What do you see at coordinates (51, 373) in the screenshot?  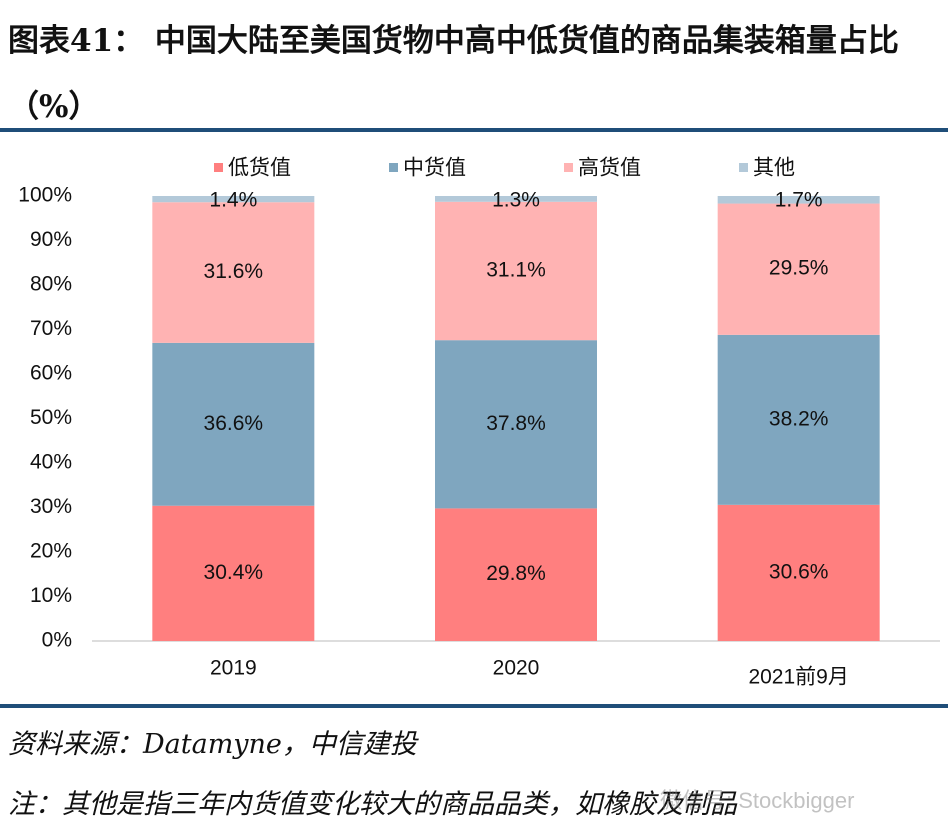 I see `y-tick-label: 60%` at bounding box center [51, 373].